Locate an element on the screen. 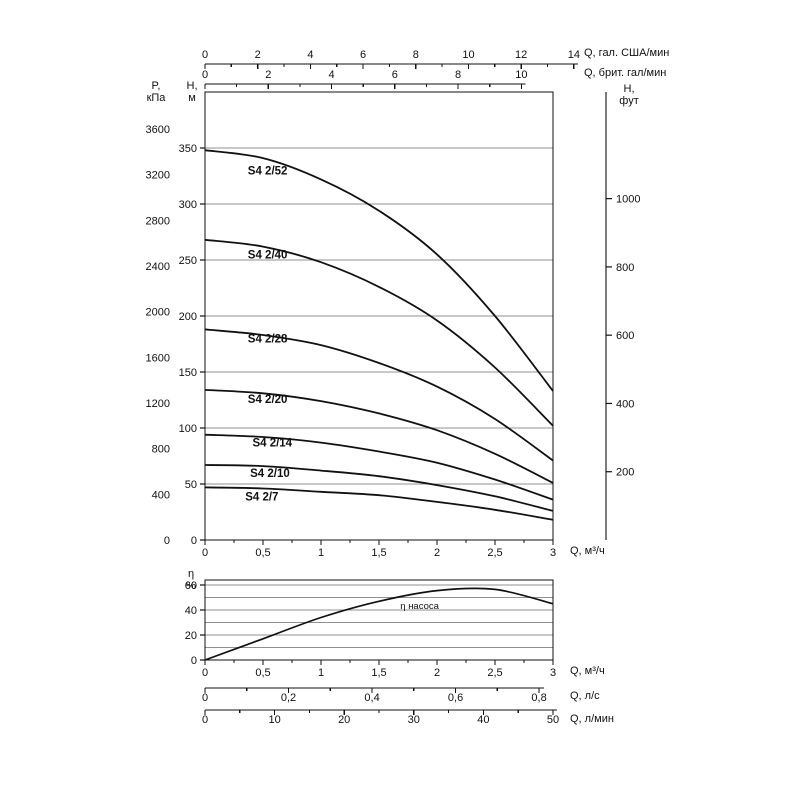 Image resolution: width=800 pixels, height=800 pixels. main-m3h-axis: 0 0,5 1 1,5 2 2,5 3 is located at coordinates (379, 549).